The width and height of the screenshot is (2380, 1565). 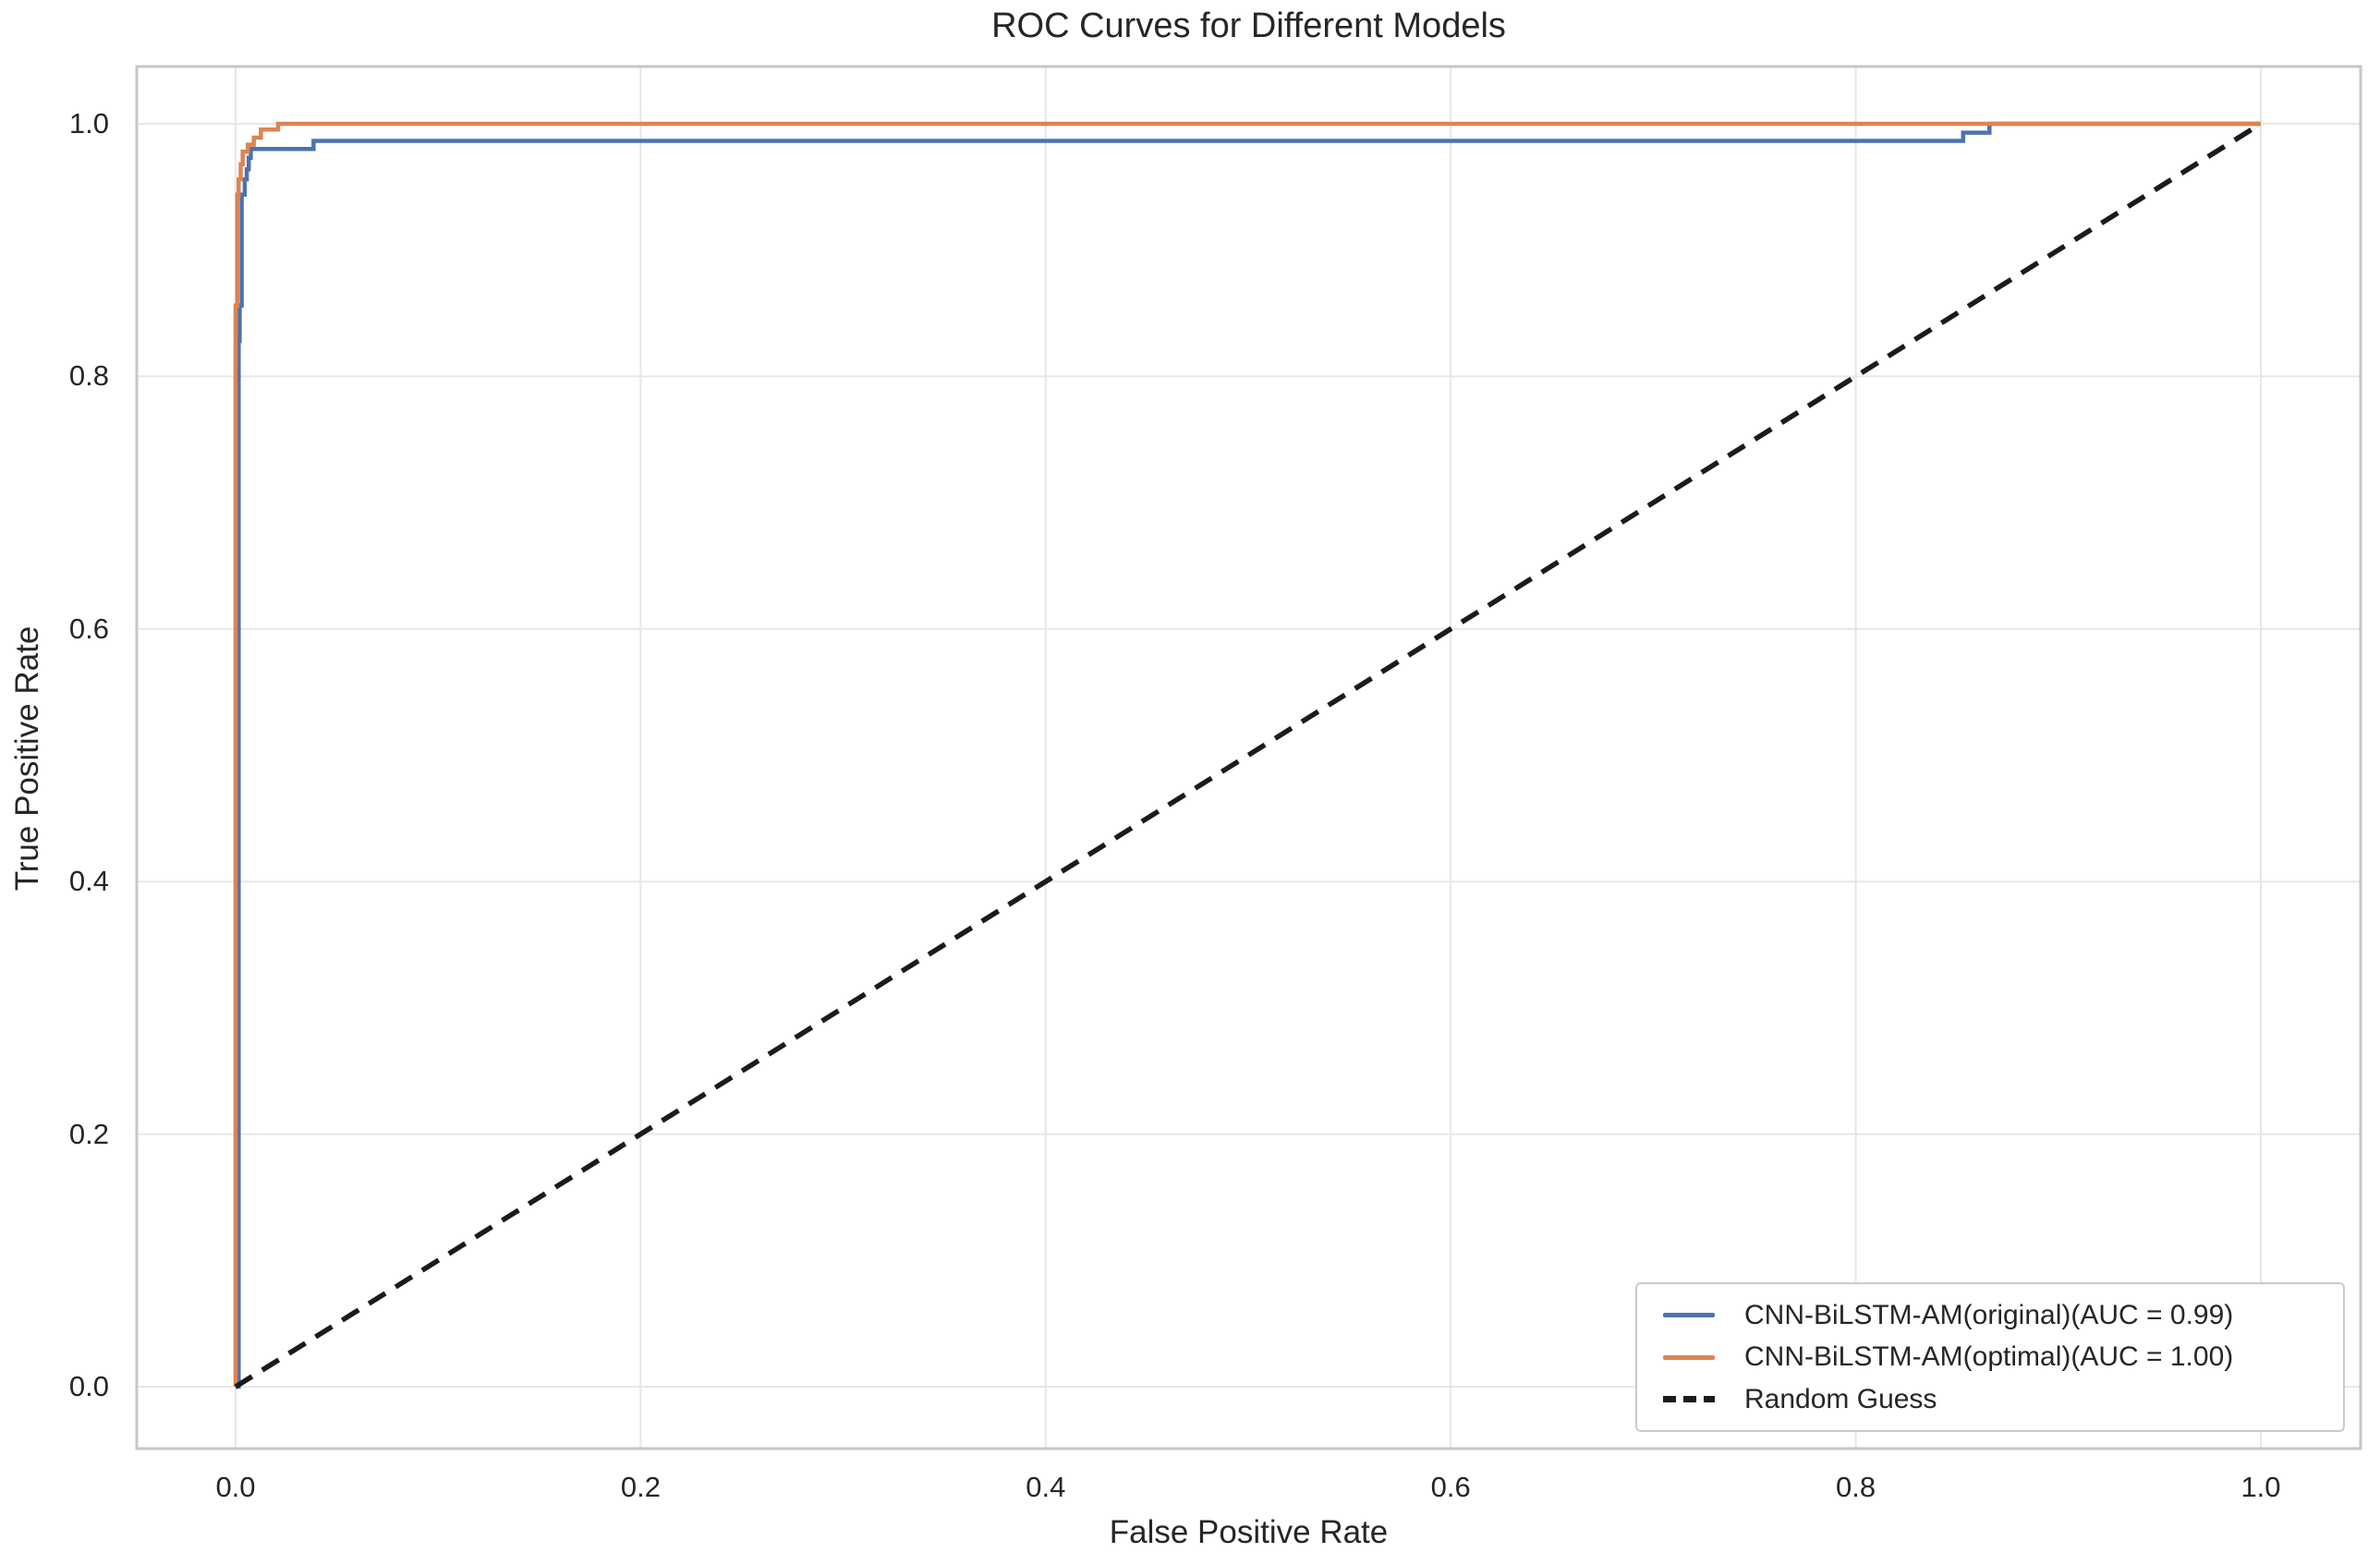 What do you see at coordinates (1046, 1487) in the screenshot?
I see `x-tick-label: 0.4` at bounding box center [1046, 1487].